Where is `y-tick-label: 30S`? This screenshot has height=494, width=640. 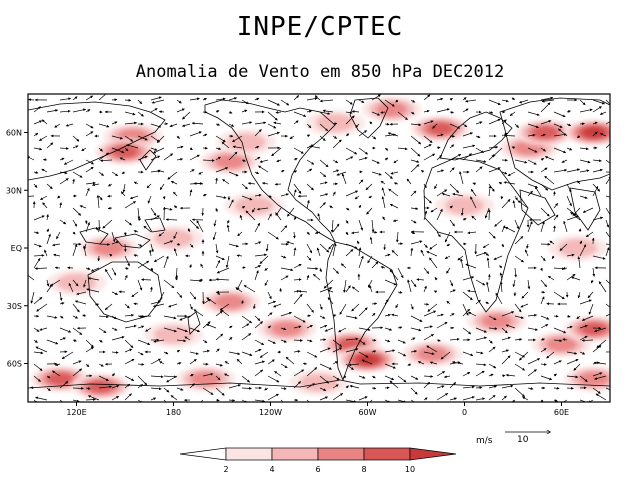 y-tick-label: 30S is located at coordinates (14, 306).